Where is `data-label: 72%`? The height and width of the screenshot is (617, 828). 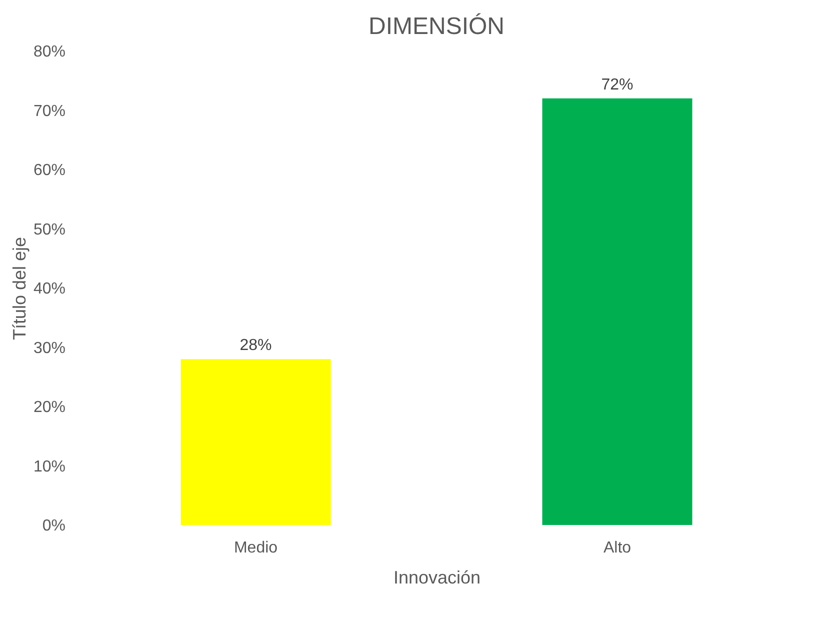 data-label: 72% is located at coordinates (617, 85).